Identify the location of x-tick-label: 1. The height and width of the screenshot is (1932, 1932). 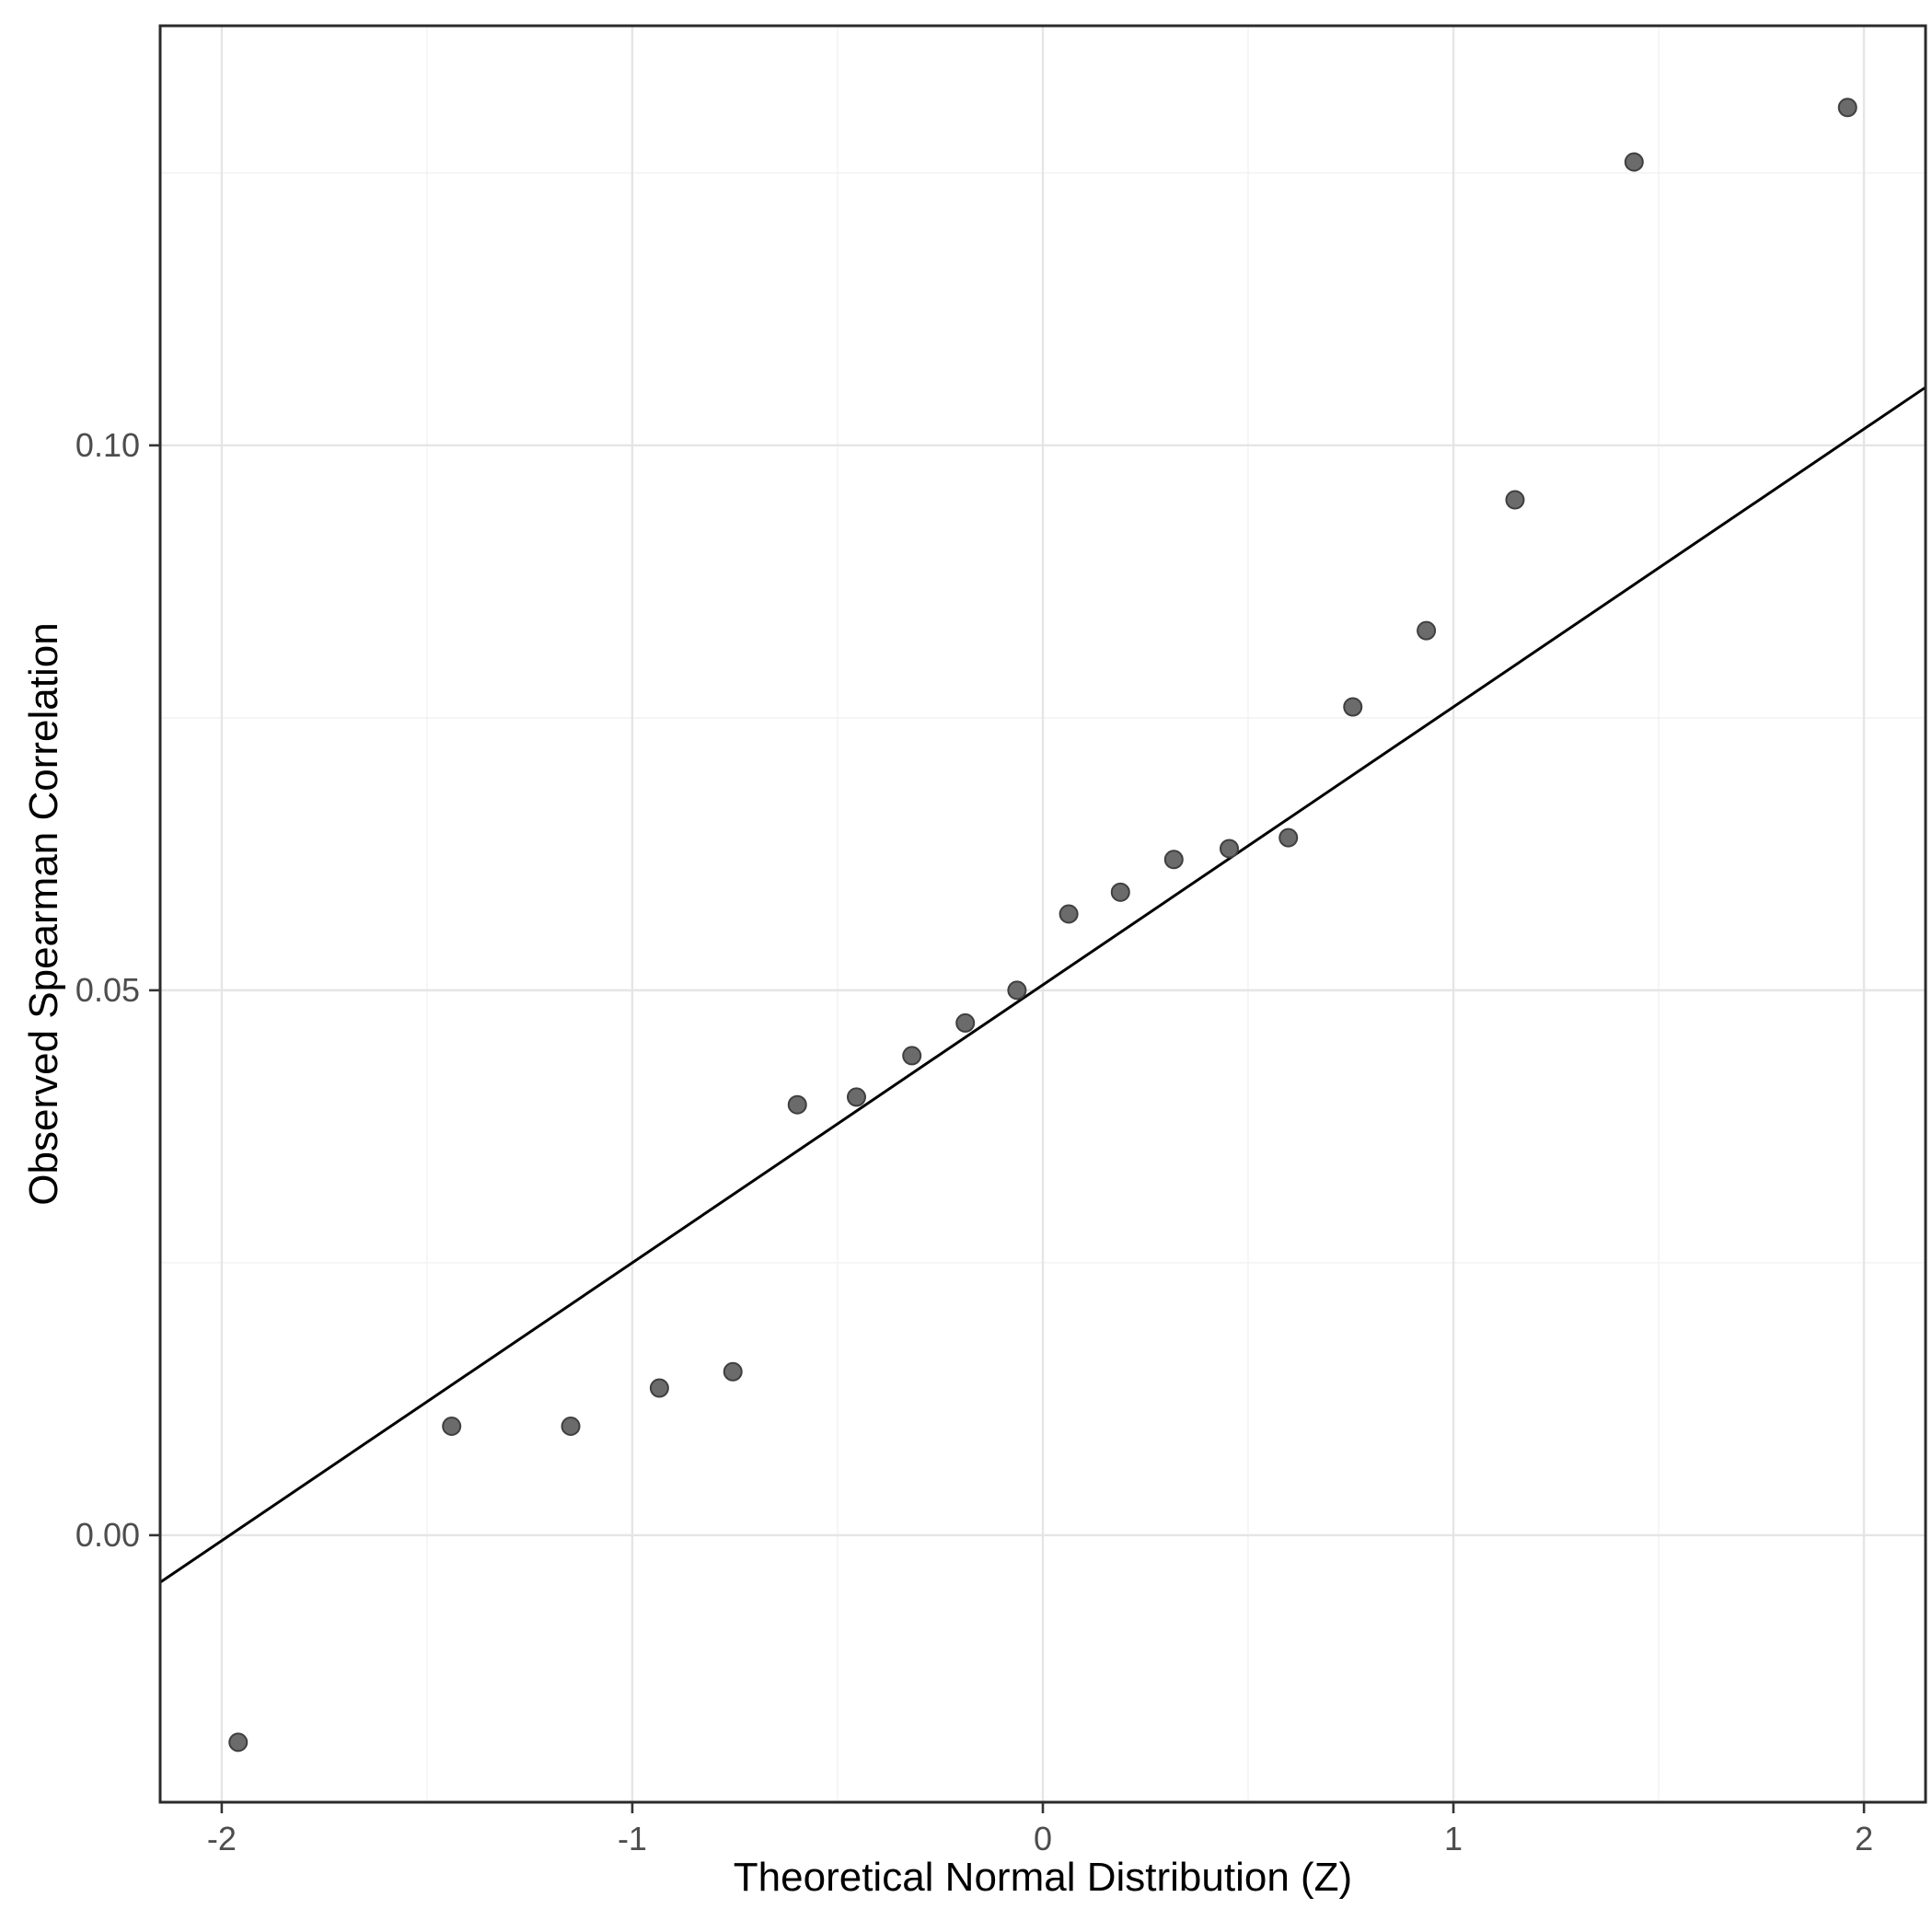
(1454, 1839).